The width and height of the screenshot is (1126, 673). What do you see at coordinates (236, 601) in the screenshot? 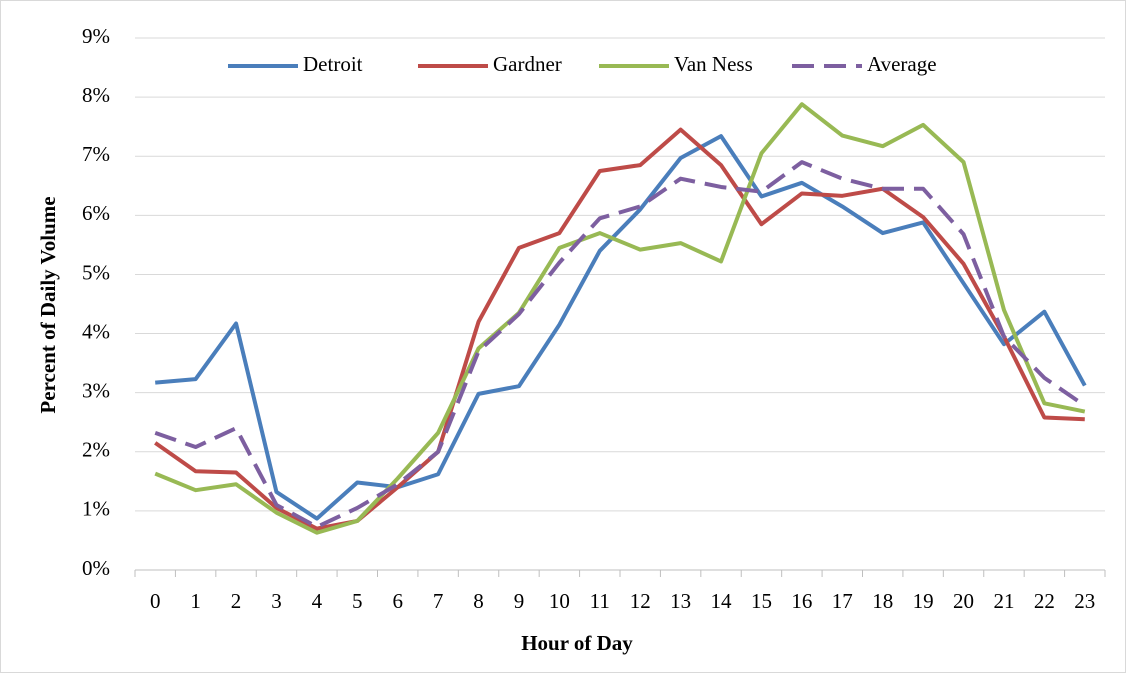
I see `x-tick-label: 2` at bounding box center [236, 601].